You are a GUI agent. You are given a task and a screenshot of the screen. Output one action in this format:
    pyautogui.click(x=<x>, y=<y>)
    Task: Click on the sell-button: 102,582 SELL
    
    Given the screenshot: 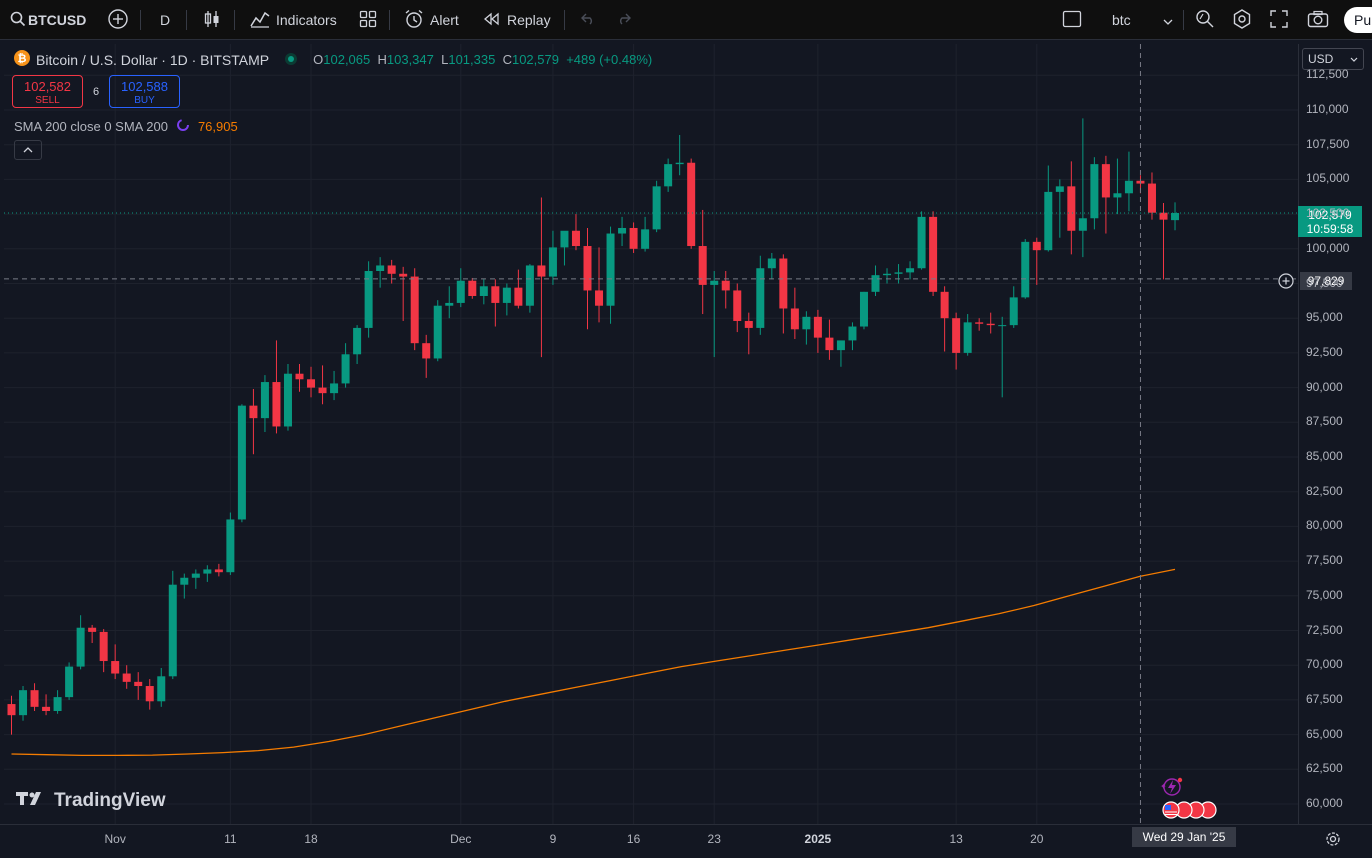 What is the action you would take?
    pyautogui.click(x=47, y=91)
    